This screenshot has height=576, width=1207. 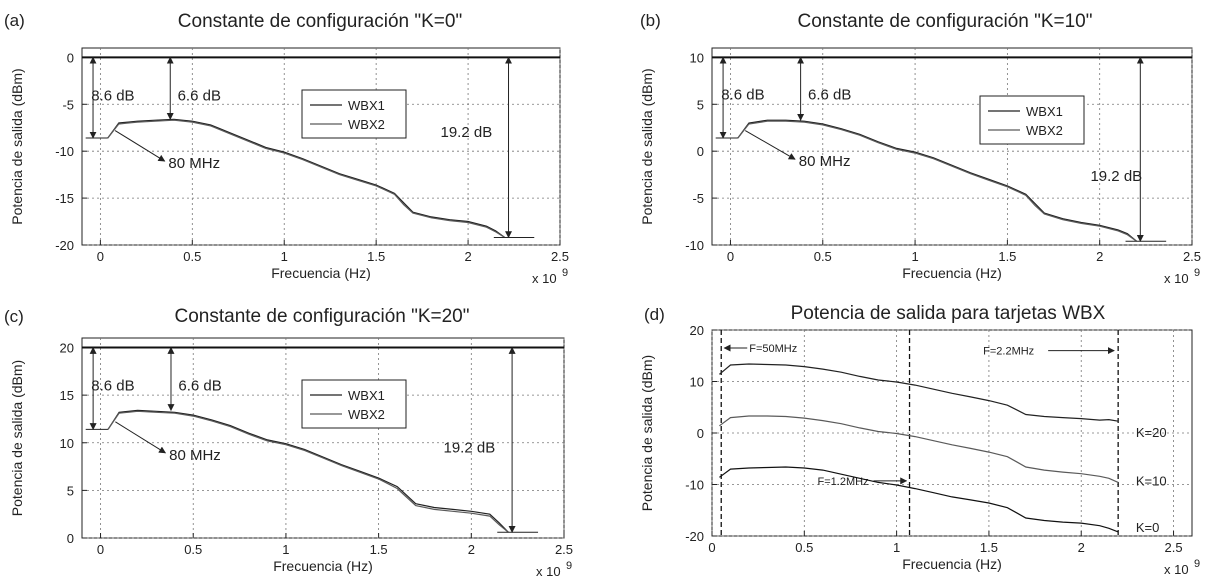 I want to click on vertical-marker-label: F=50MHz, so click(x=773, y=349).